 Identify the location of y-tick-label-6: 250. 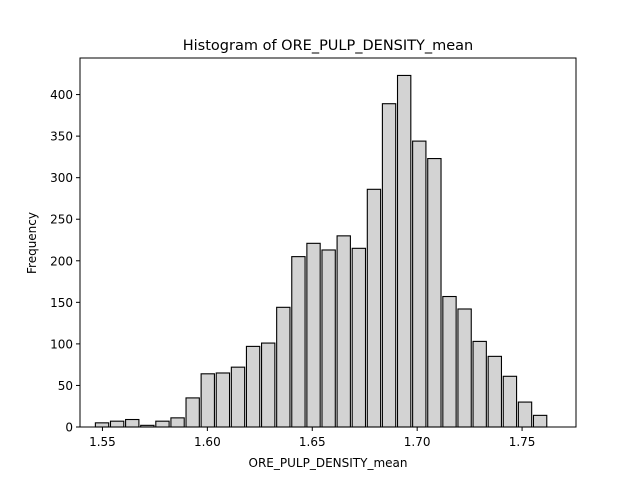
(61, 220).